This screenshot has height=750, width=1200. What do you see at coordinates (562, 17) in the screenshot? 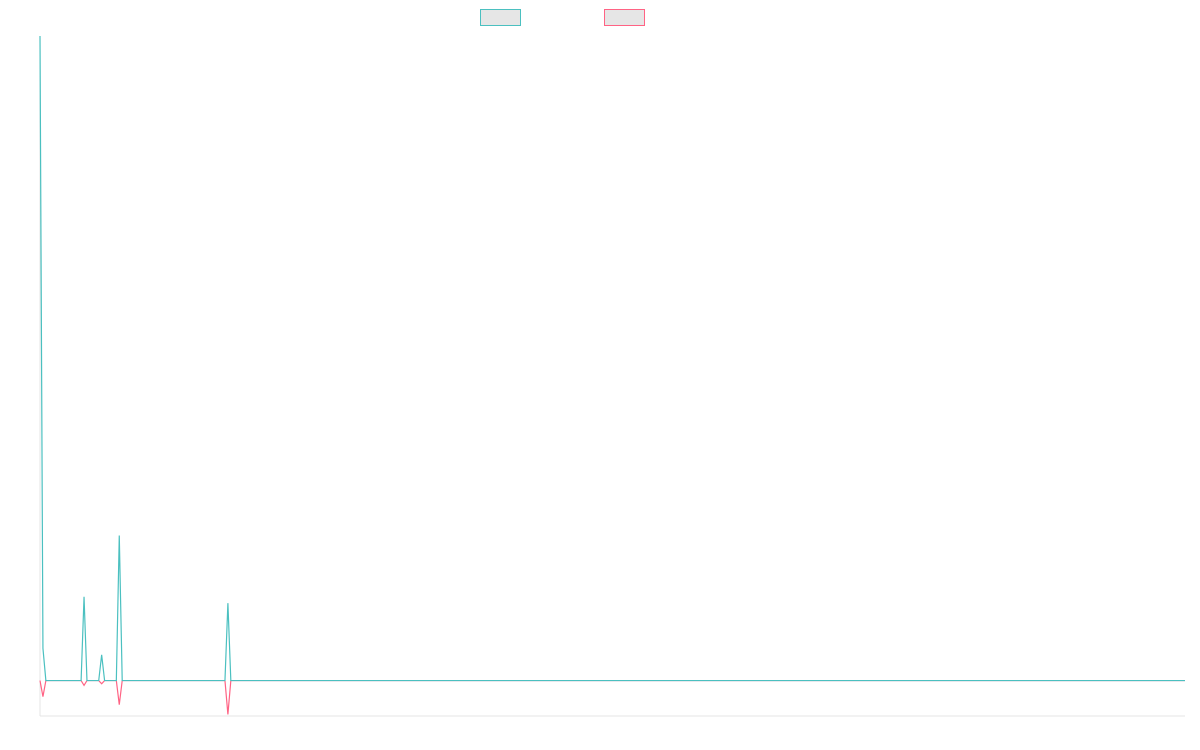
I see `legend` at bounding box center [562, 17].